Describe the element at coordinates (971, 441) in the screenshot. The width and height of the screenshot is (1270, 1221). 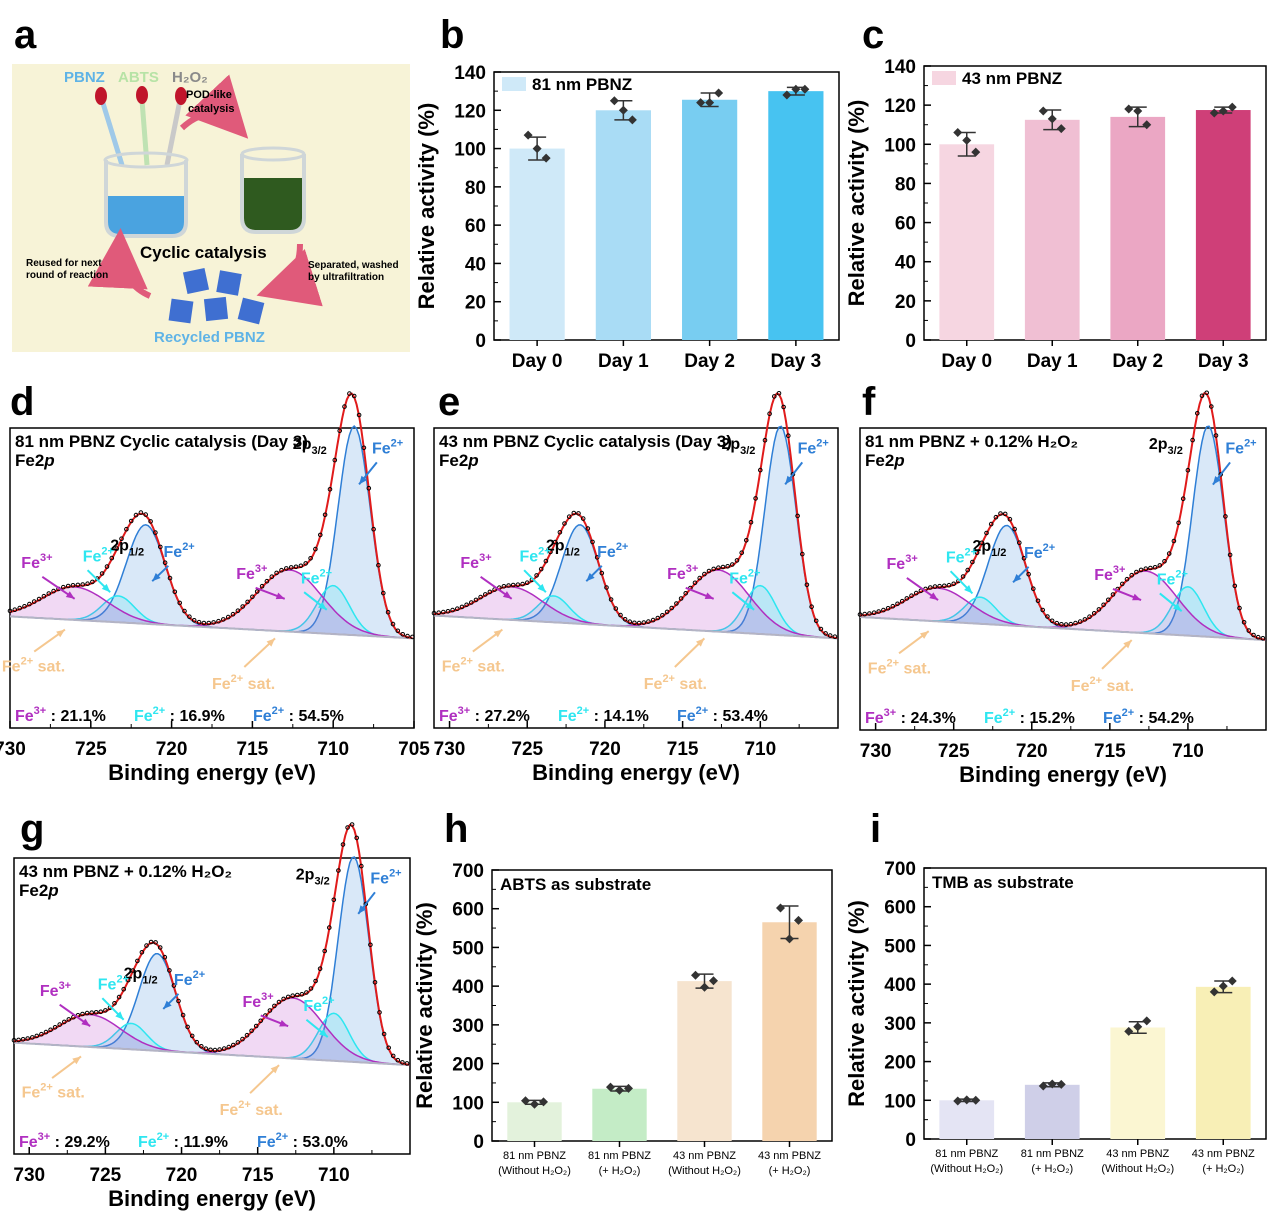
I see `spectrum-title: 81 nm PBNZ + 0.12% H₂O₂` at that location.